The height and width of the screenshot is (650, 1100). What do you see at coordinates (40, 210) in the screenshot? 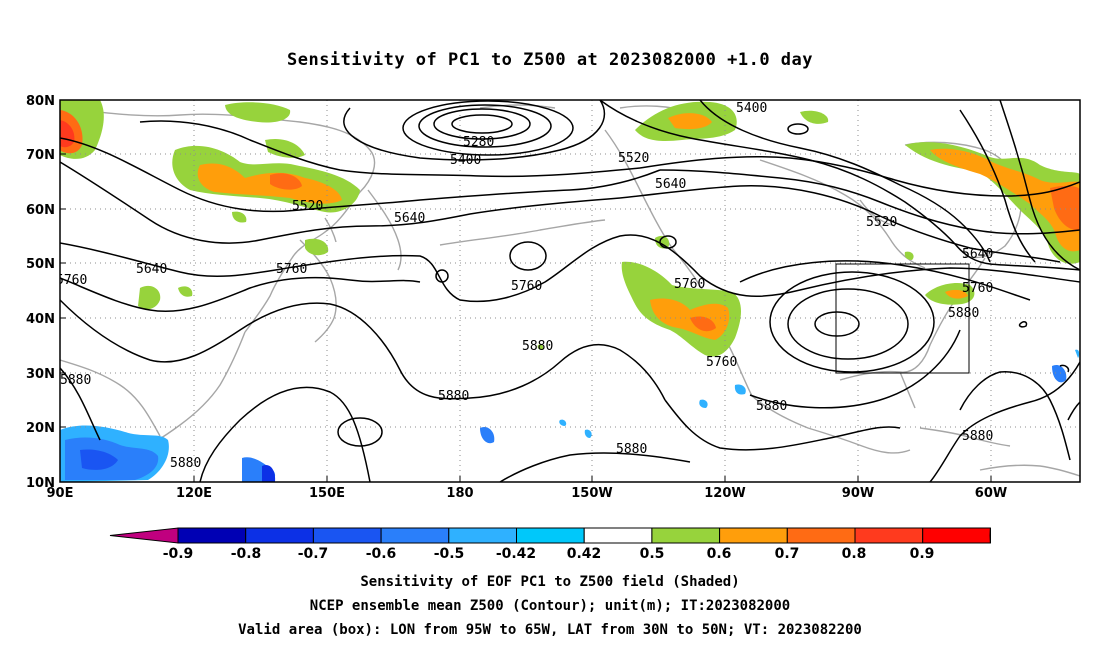
I see `lat-tick-label: 60N` at bounding box center [40, 210].